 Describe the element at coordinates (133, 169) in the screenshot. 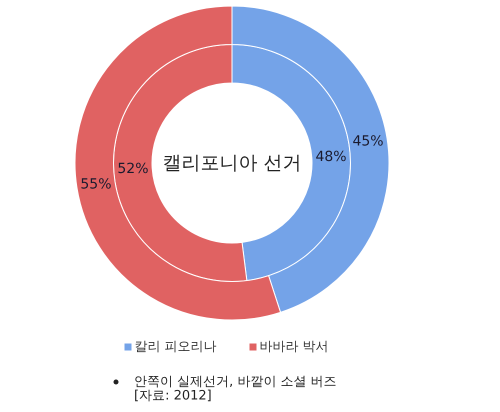

I see `data-label: 52%` at that location.